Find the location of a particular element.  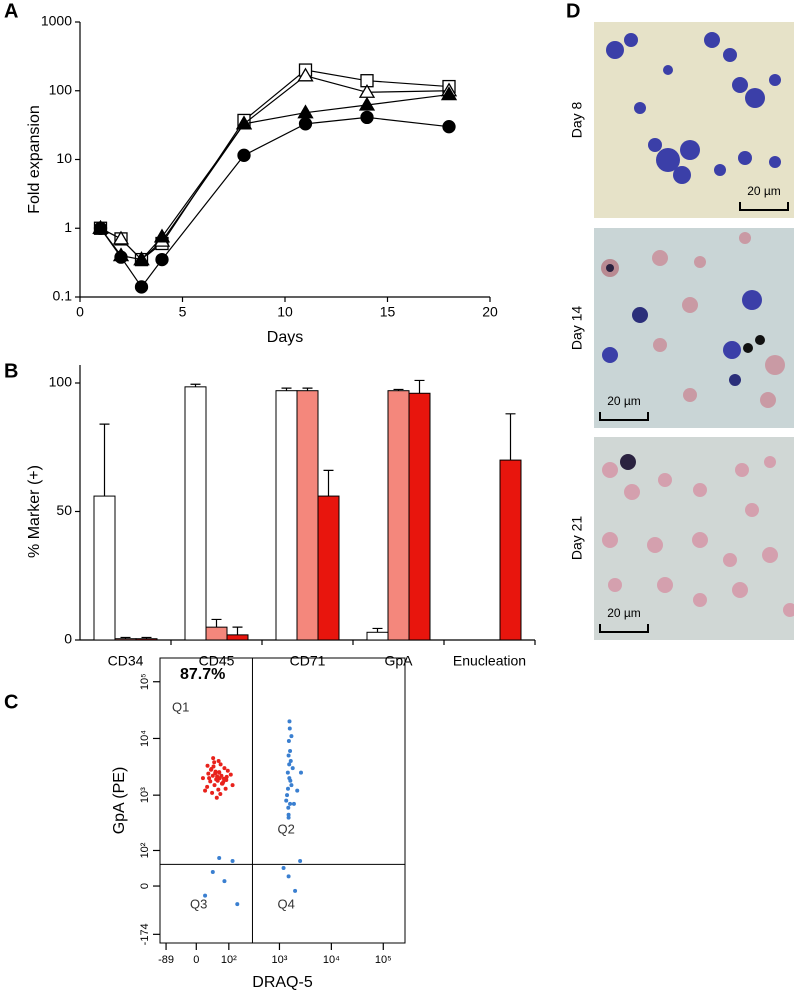

x-tick-label: GpA is located at coordinates (398, 661).